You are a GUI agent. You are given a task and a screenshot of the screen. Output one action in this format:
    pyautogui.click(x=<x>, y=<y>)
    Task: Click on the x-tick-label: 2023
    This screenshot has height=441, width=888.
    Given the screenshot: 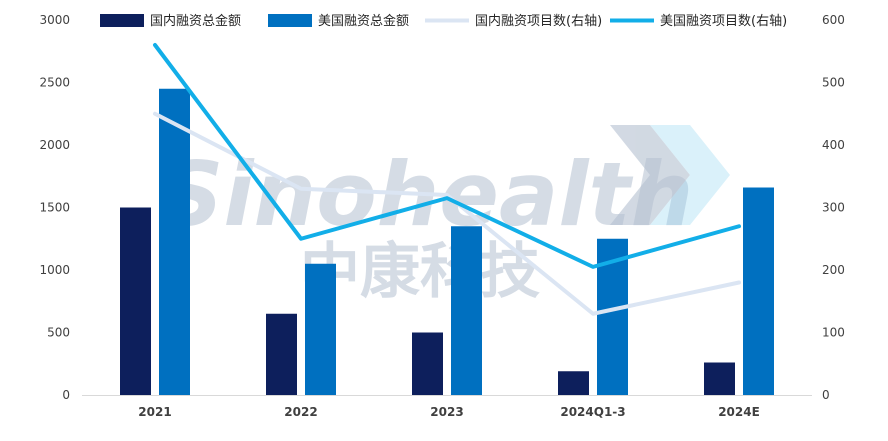 What is the action you would take?
    pyautogui.click(x=446, y=412)
    